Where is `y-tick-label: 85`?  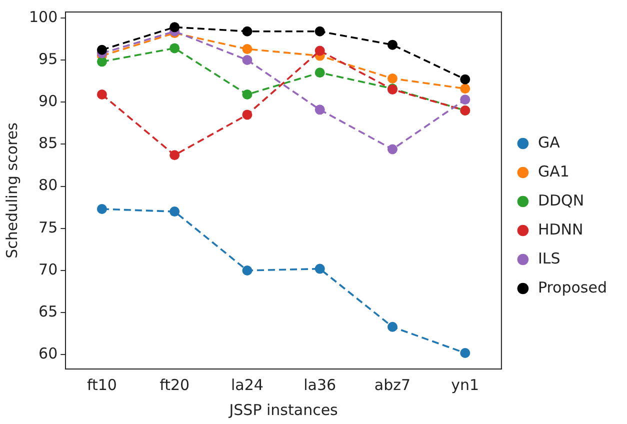 y-tick-label: 85 is located at coordinates (48, 143).